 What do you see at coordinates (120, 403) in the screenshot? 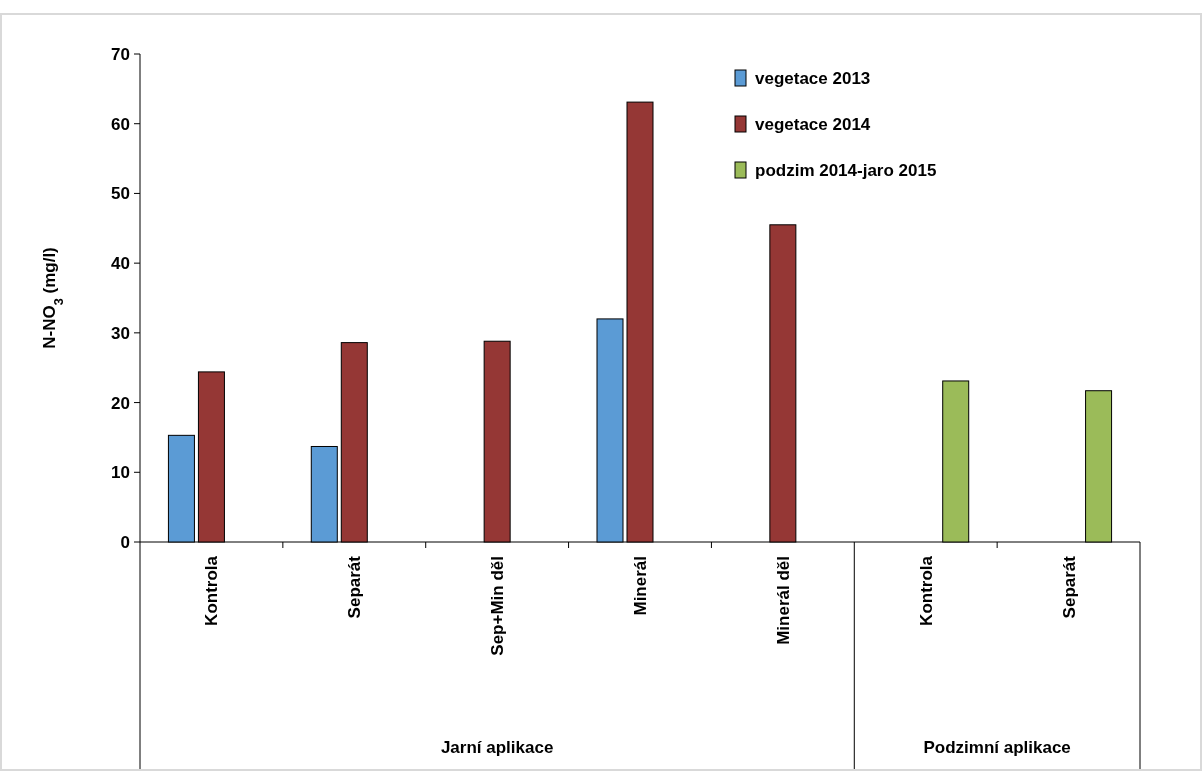
I see `y-tick-label: 20` at bounding box center [120, 403].